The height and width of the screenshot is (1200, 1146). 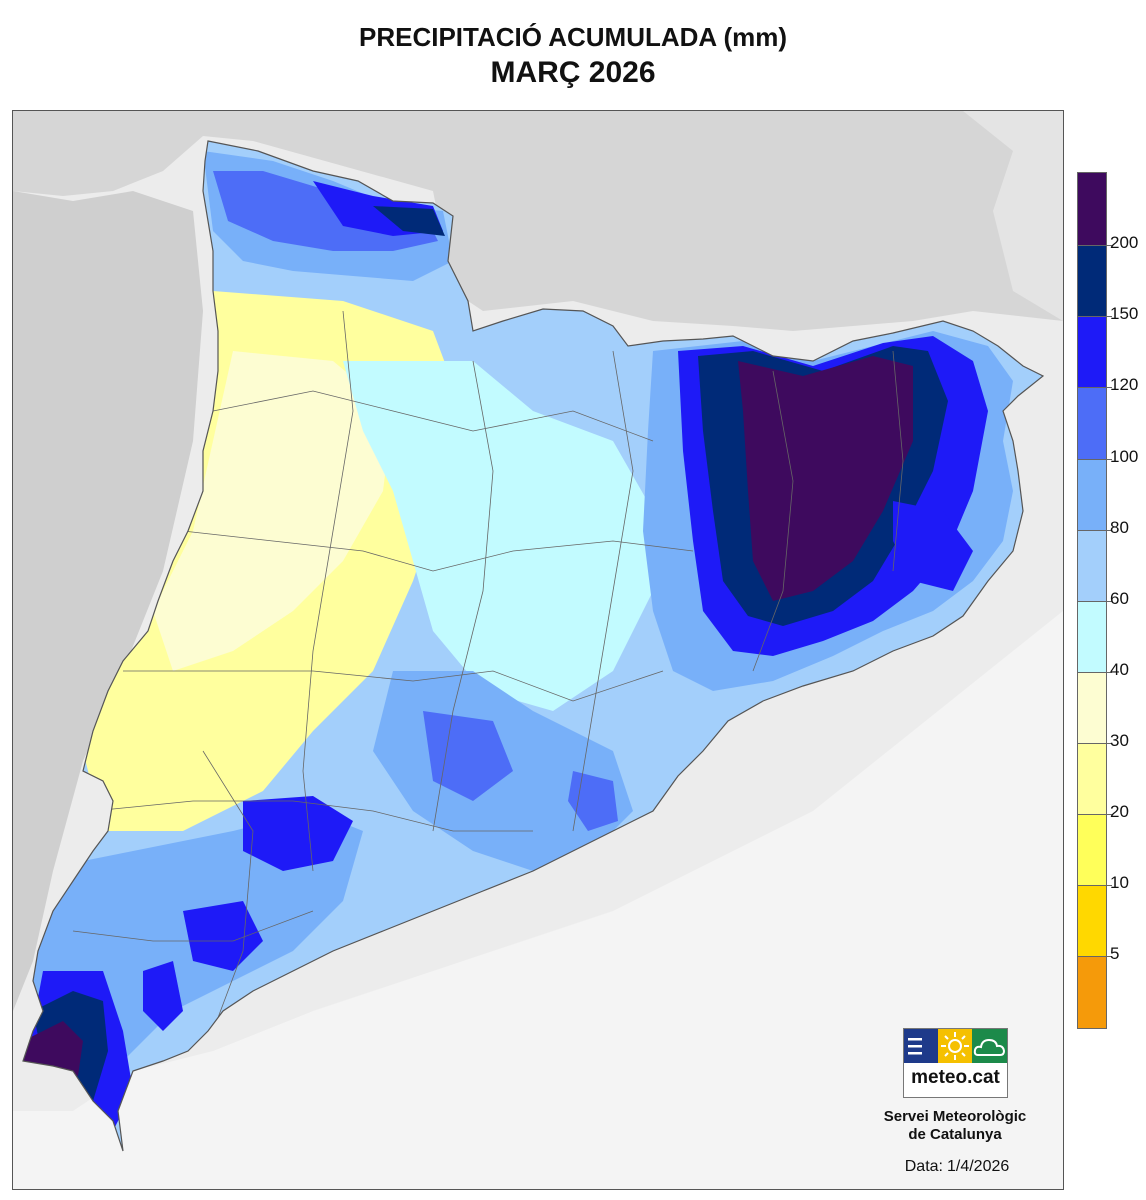 I want to click on map-subtitle: MARÇ 2026, so click(x=573, y=72).